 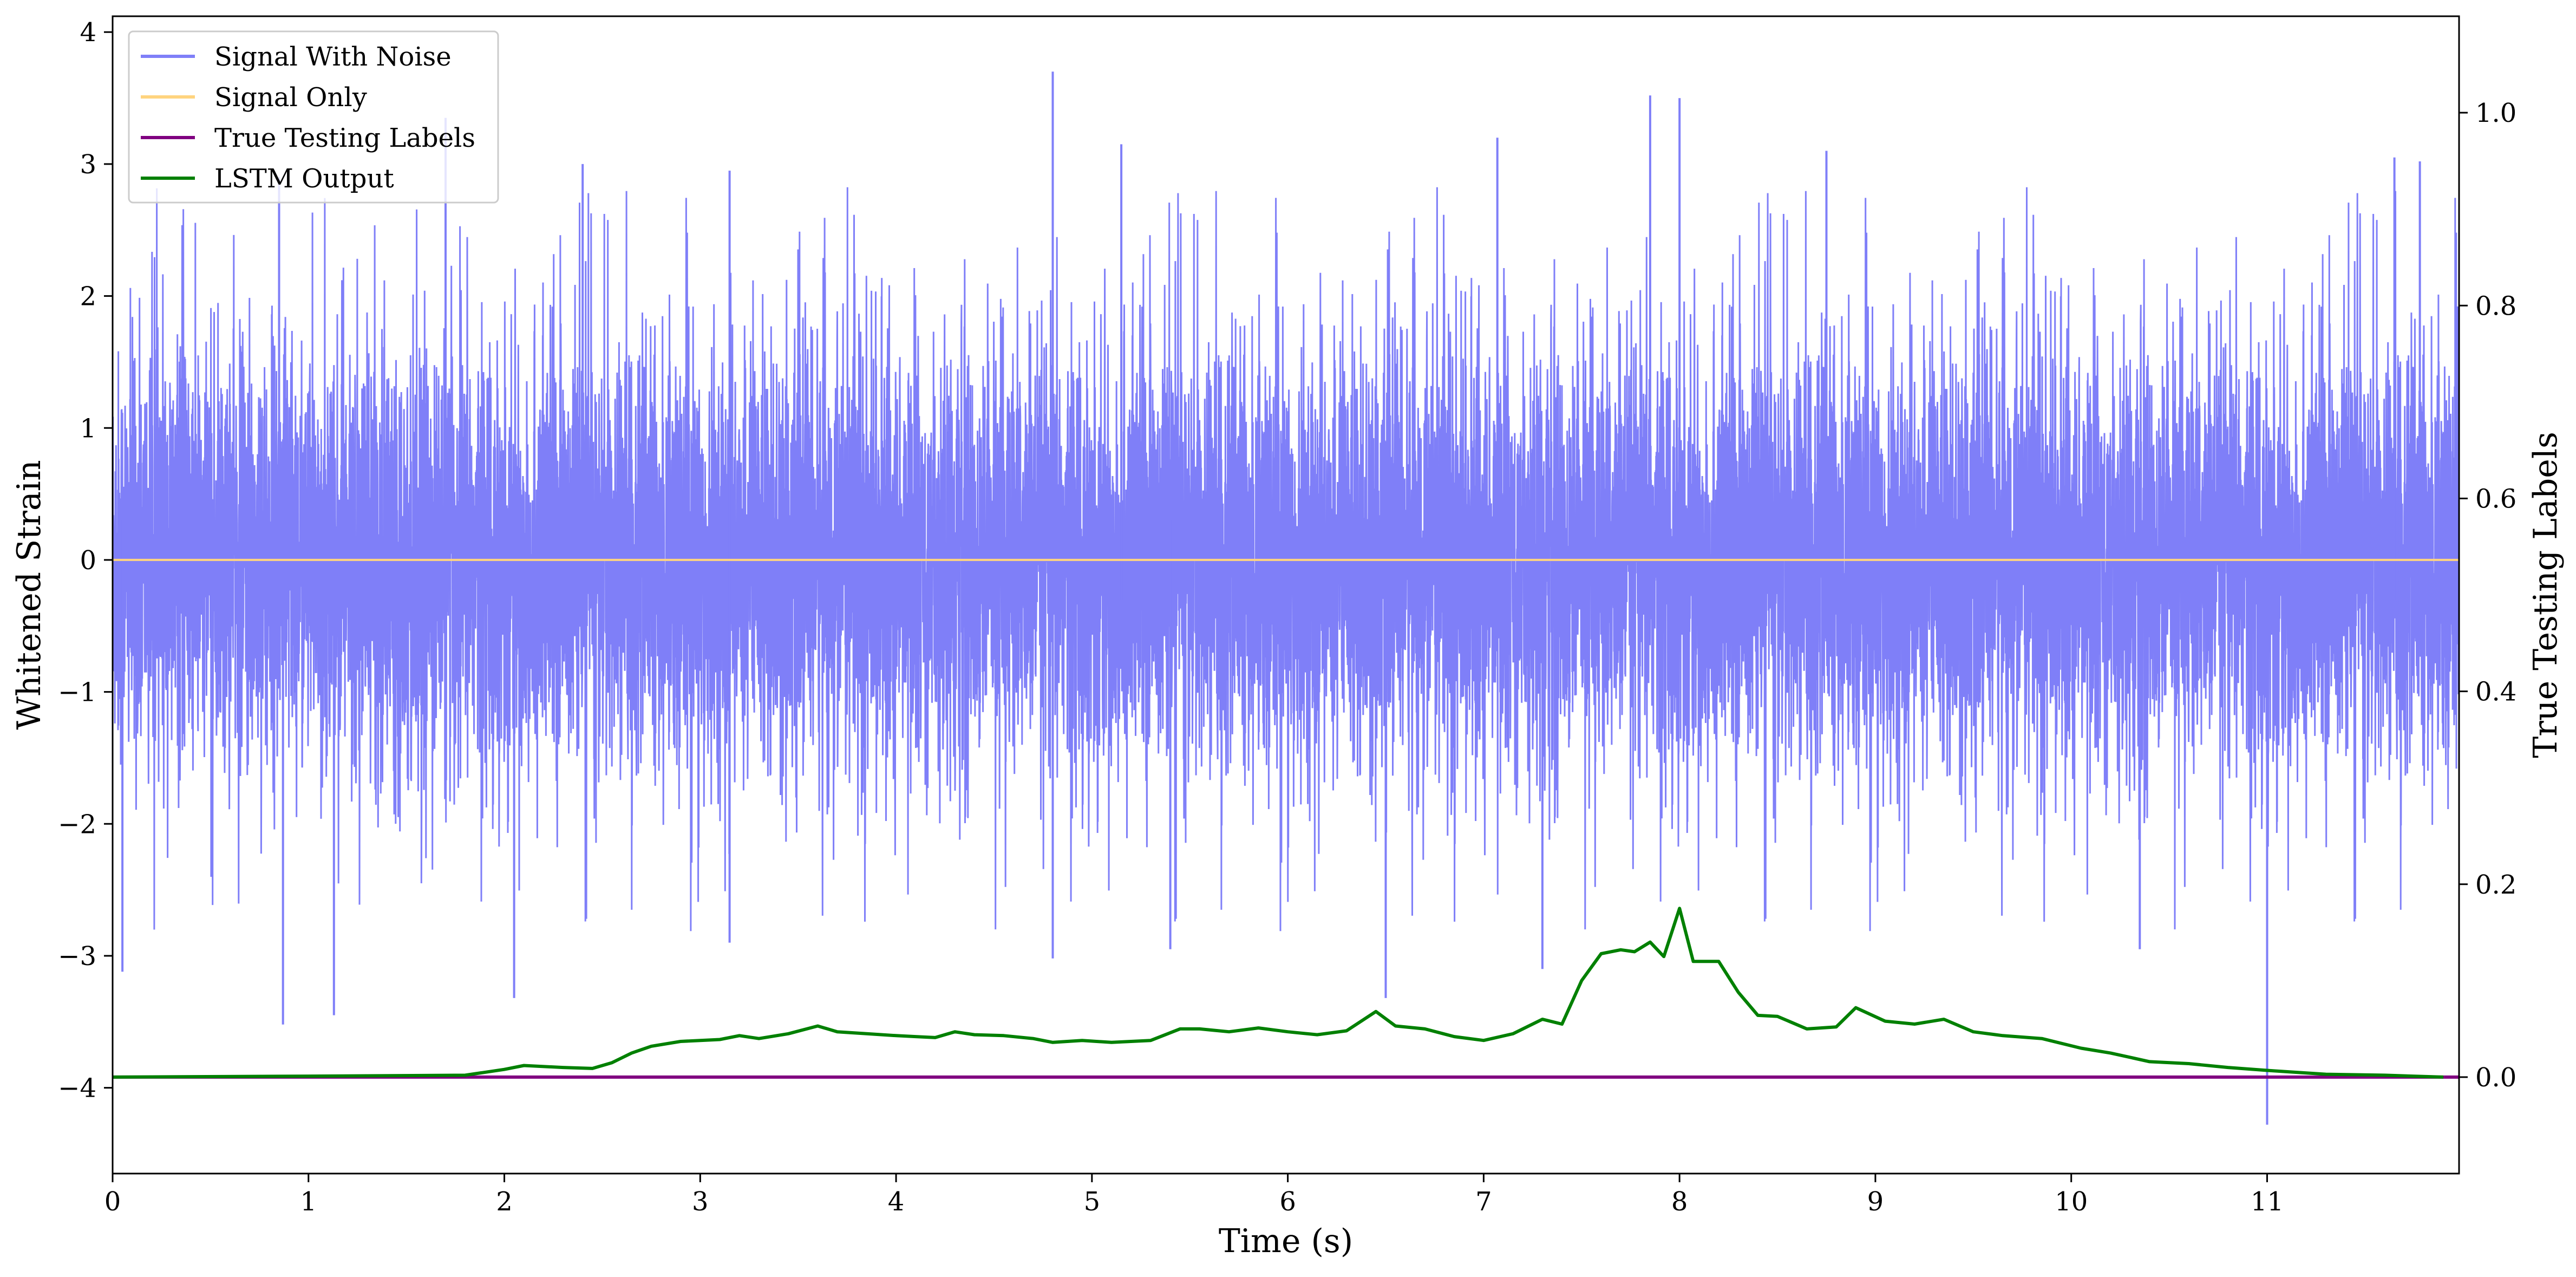 What do you see at coordinates (1194, 1195) in the screenshot?
I see `x-axis: 0 1 2 3 4 5 6 7 8 9 10 11` at bounding box center [1194, 1195].